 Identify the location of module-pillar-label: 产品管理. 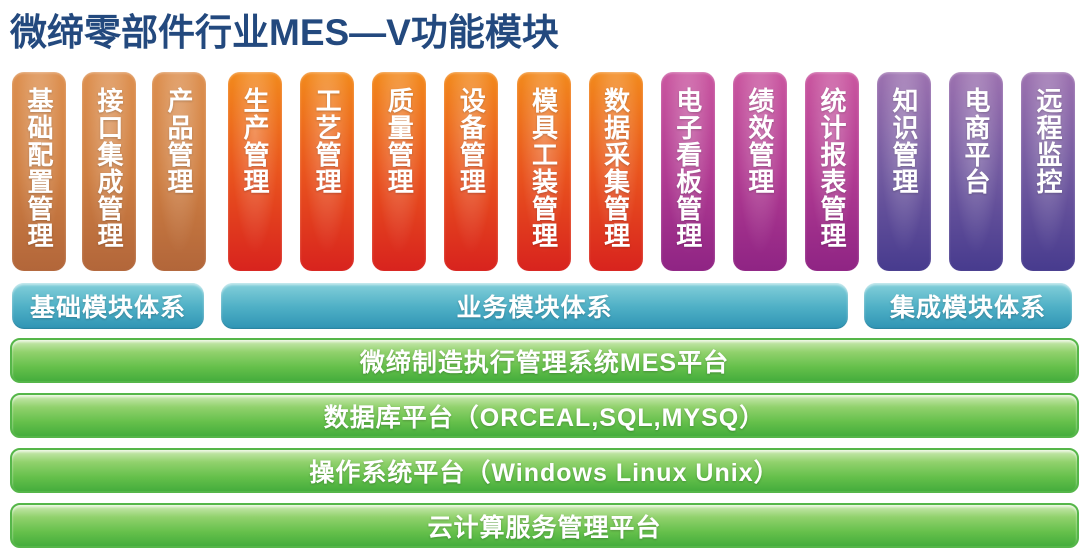
(179, 141).